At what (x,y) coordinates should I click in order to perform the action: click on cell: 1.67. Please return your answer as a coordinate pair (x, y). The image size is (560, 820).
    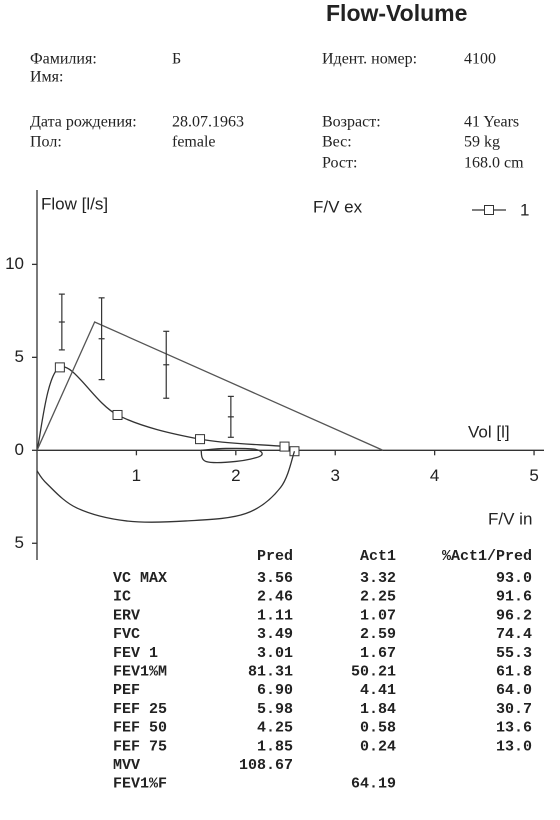
    Looking at the image, I should click on (378, 653).